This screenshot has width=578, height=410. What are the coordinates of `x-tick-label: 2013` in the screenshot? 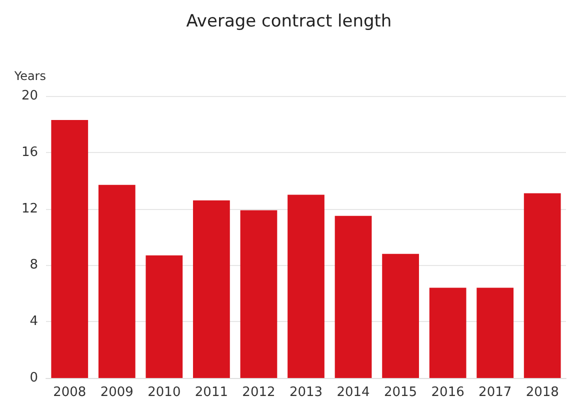 It's located at (306, 392).